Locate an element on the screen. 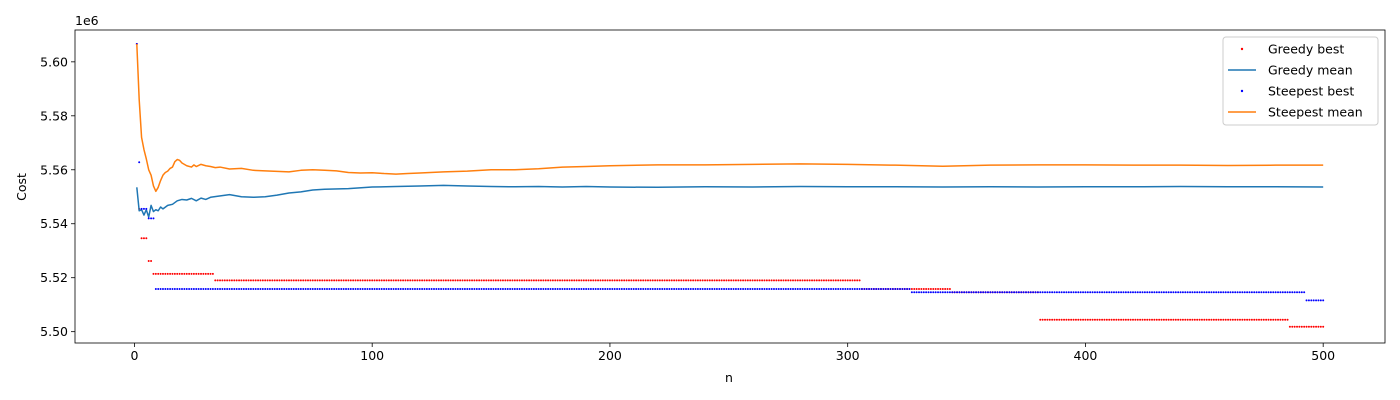  x-tick-label: 0 is located at coordinates (134, 355).